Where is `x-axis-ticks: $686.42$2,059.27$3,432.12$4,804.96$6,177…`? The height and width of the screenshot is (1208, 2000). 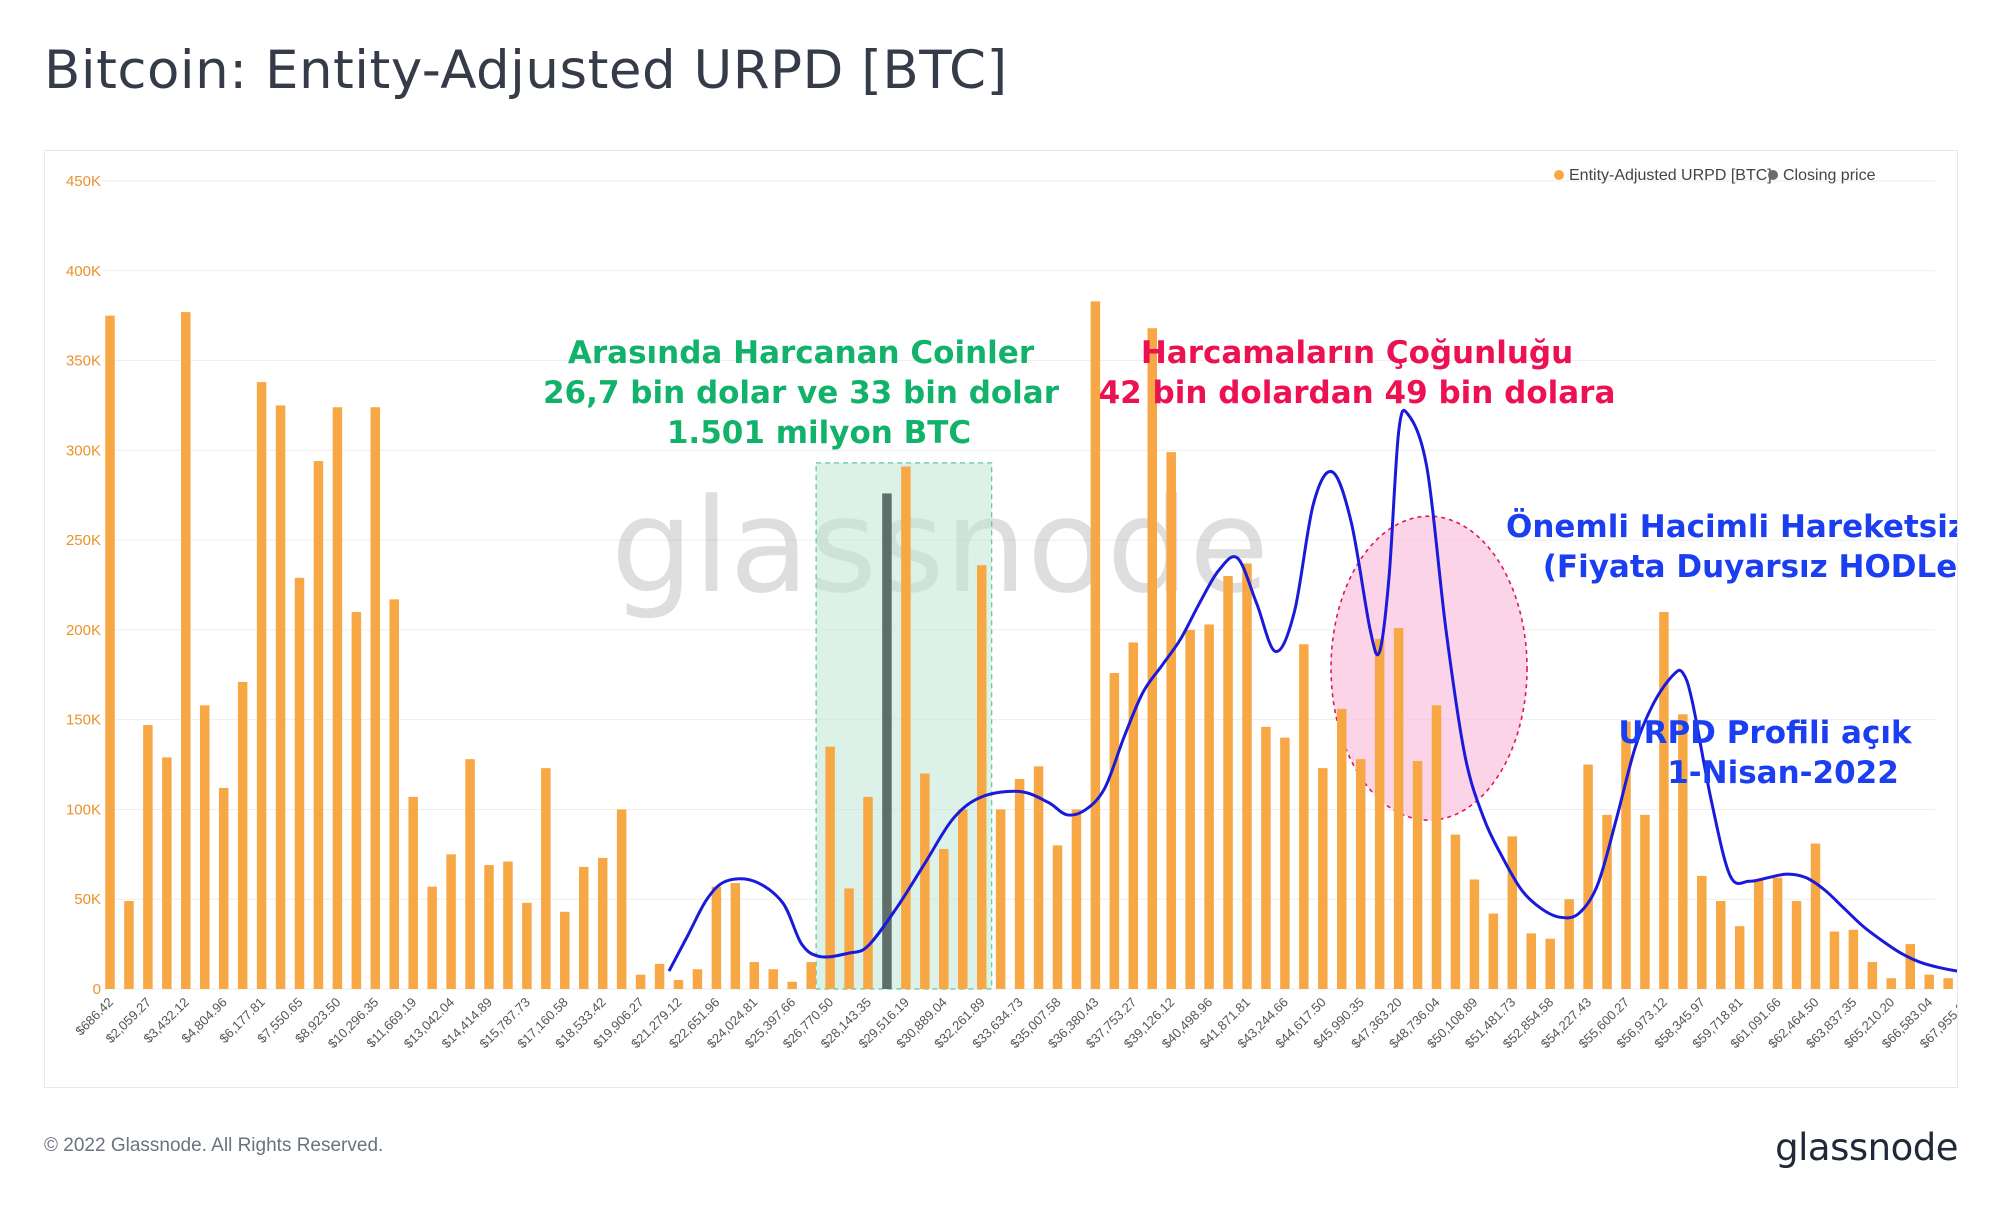 x-axis-ticks: $686.42$2,059.27$3,432.12$4,804.96$6,177… is located at coordinates (1014, 1023).